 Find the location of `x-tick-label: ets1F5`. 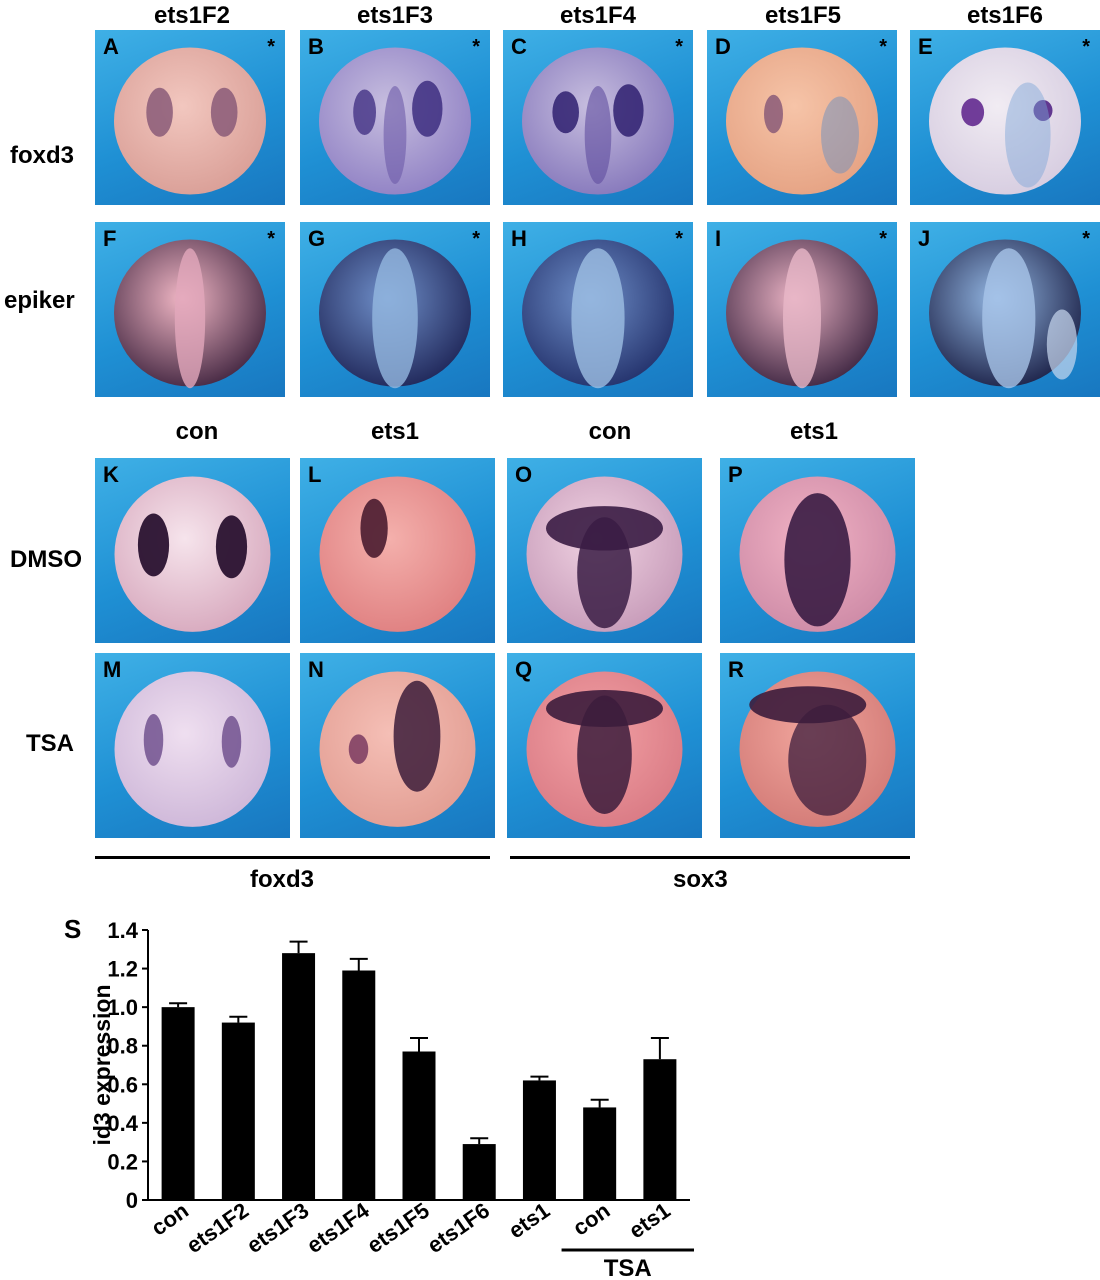

x-tick-label: ets1F5 is located at coordinates (397, 1228).